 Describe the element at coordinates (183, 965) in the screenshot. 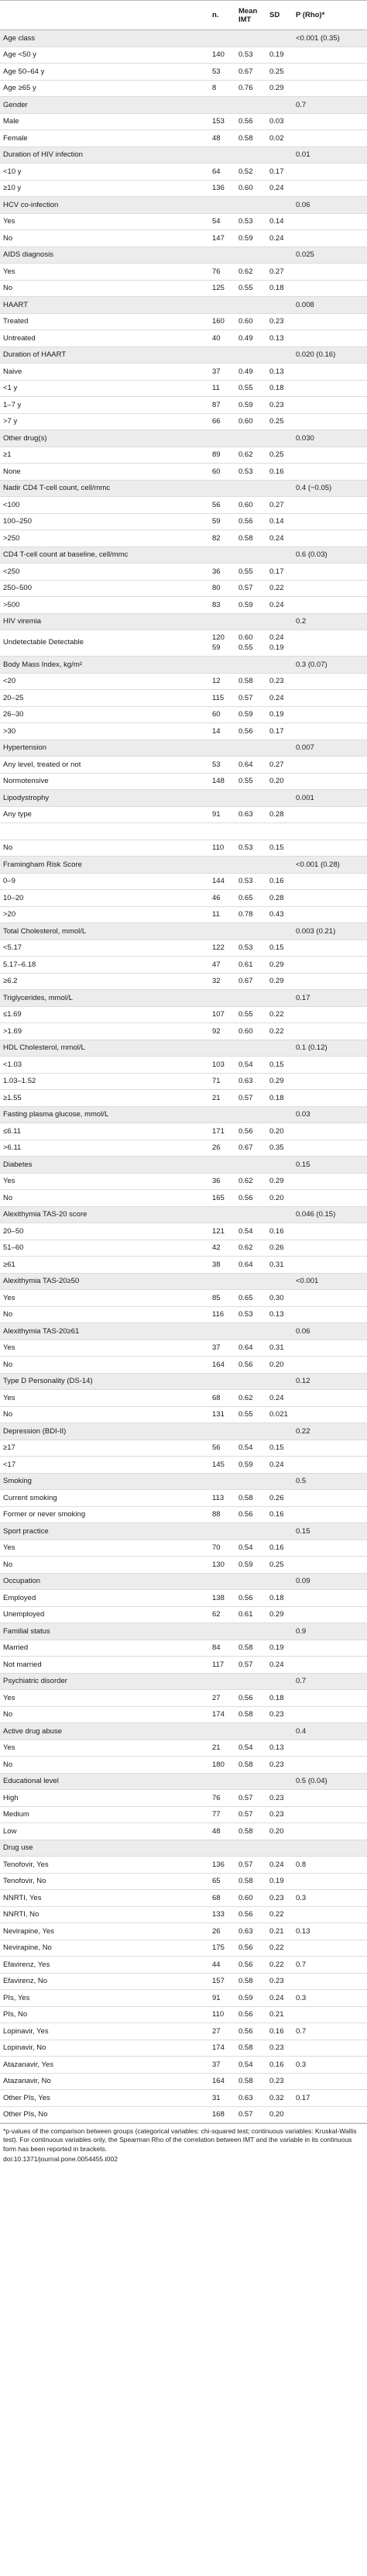

I see `table-row: 5.17–6.18 47 0.61 0.29` at that location.